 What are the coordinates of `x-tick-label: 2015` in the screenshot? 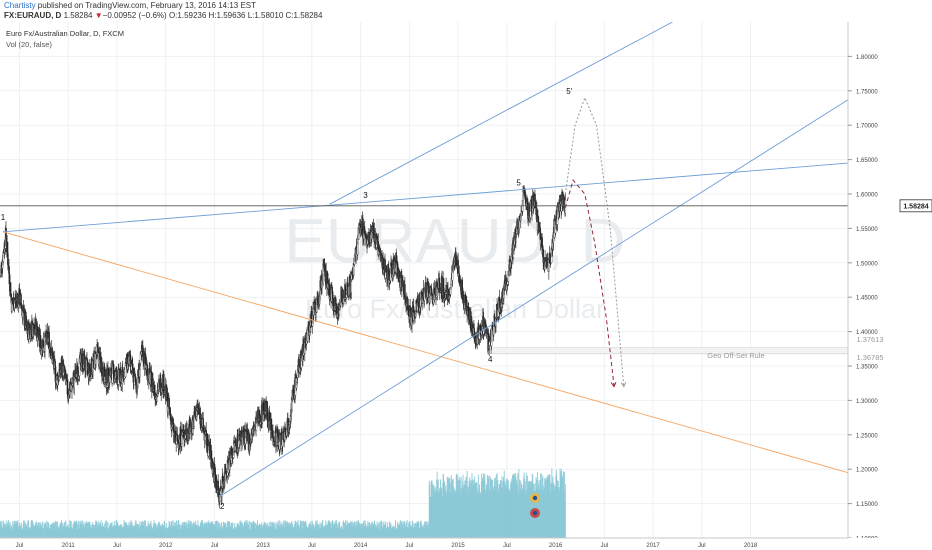 It's located at (458, 546).